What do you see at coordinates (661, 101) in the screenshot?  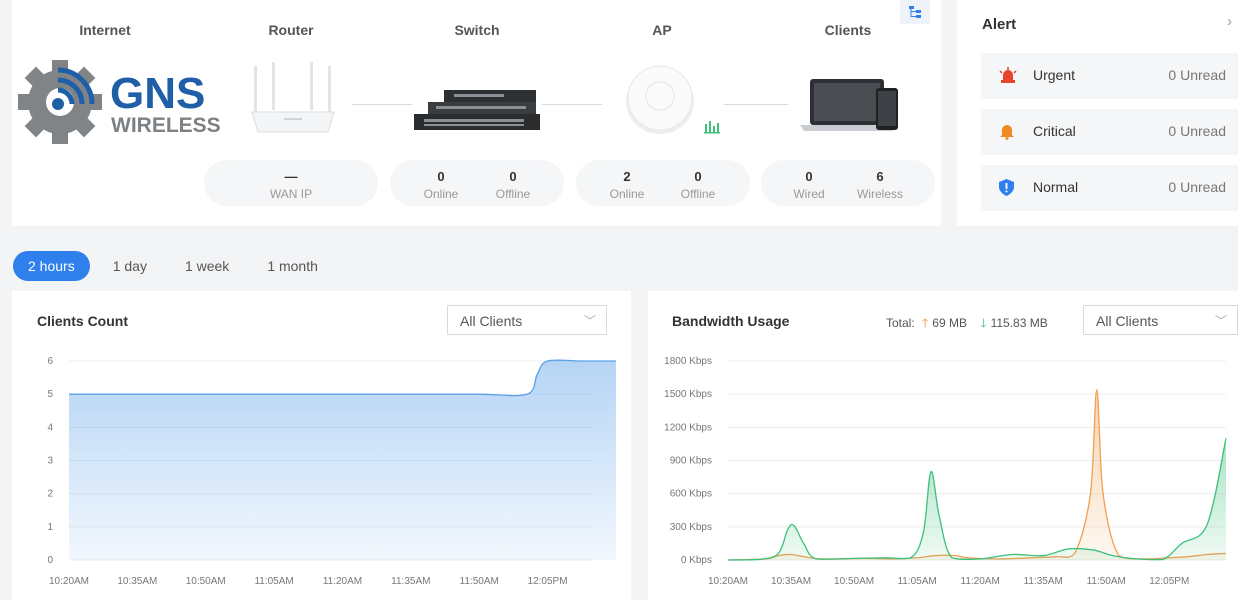 I see `access-point-icon` at bounding box center [661, 101].